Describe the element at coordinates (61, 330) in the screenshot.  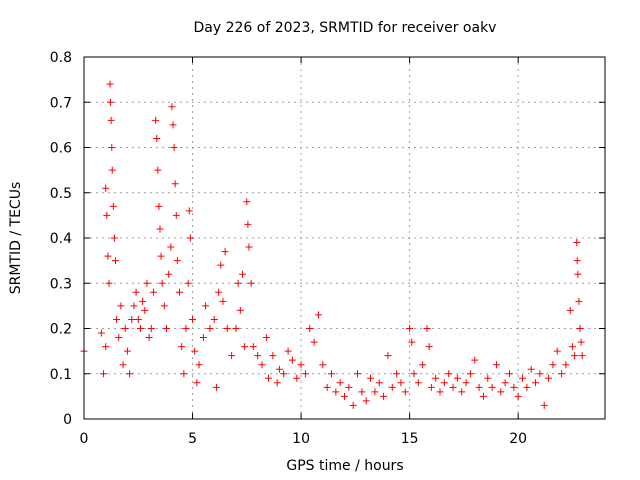
I see `y-tick-label: 0.2` at that location.